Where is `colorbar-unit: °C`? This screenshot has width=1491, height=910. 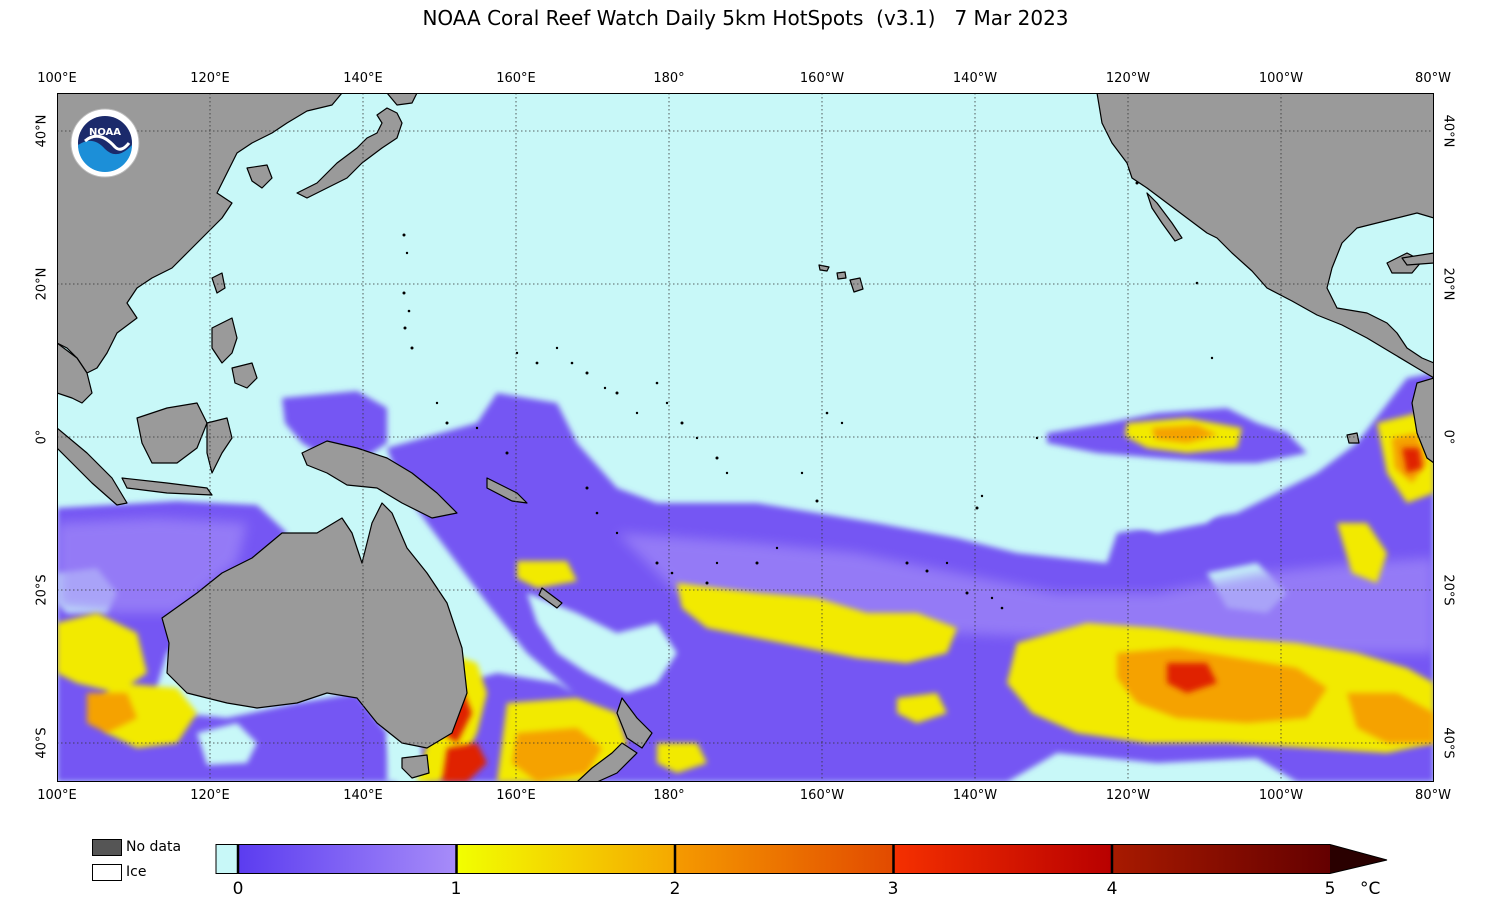 colorbar-unit: °C is located at coordinates (1370, 889).